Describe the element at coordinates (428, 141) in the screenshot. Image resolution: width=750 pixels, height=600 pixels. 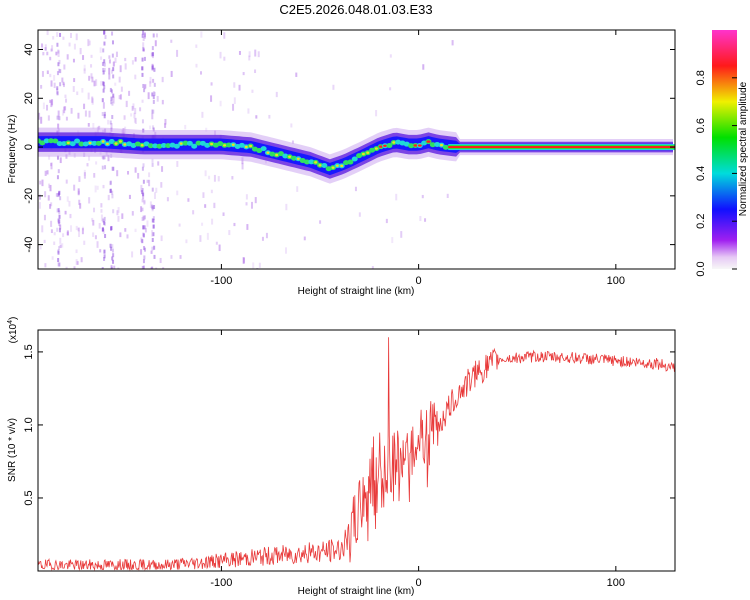
I see `ridge-max` at that location.